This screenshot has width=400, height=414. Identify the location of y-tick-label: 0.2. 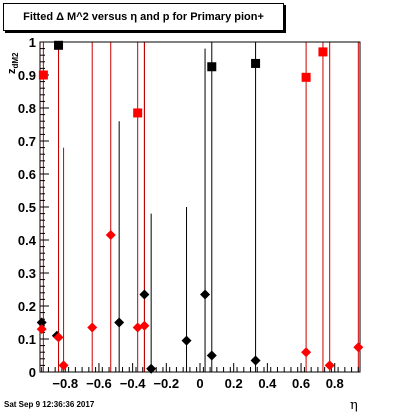
(27, 306).